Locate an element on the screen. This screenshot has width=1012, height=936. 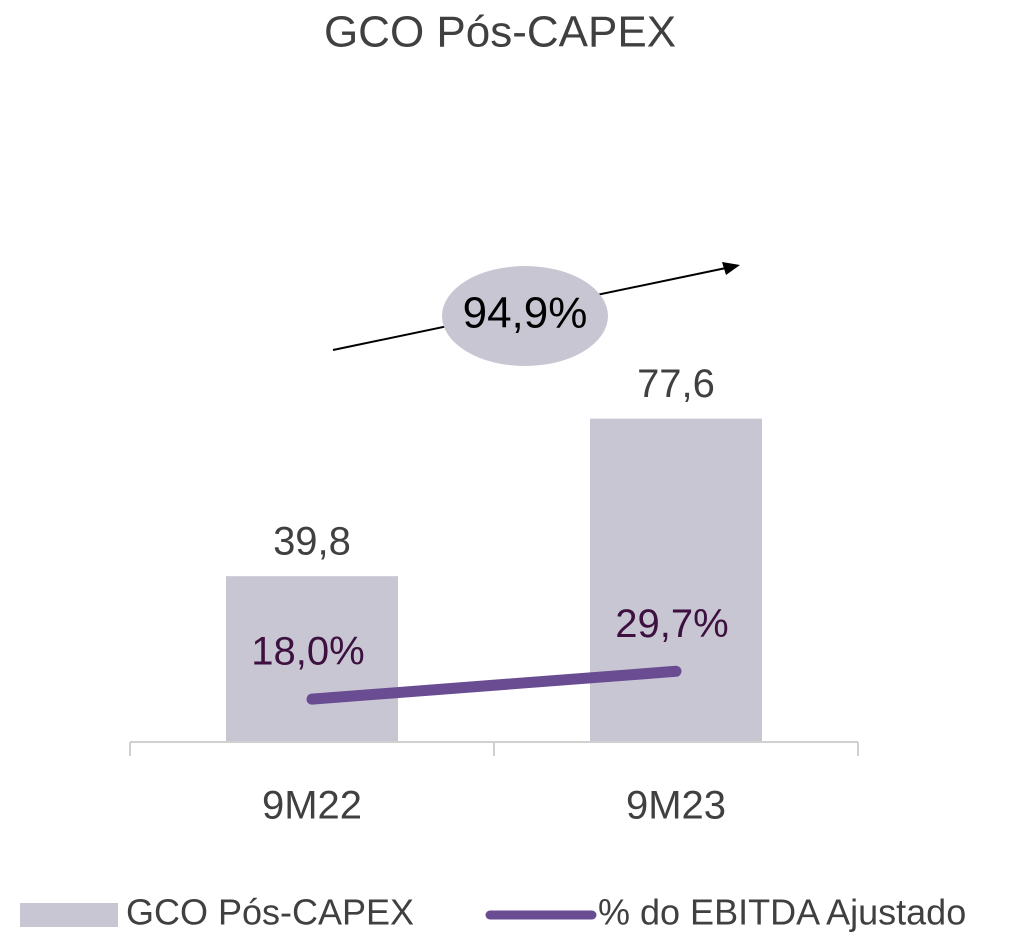
line-value-label: 29,7% is located at coordinates (671, 624).